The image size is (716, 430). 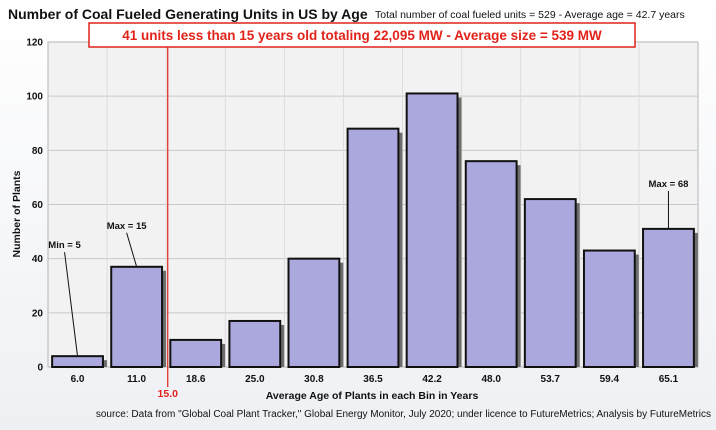 What do you see at coordinates (168, 394) in the screenshot?
I see `reference-line-label: 15.0` at bounding box center [168, 394].